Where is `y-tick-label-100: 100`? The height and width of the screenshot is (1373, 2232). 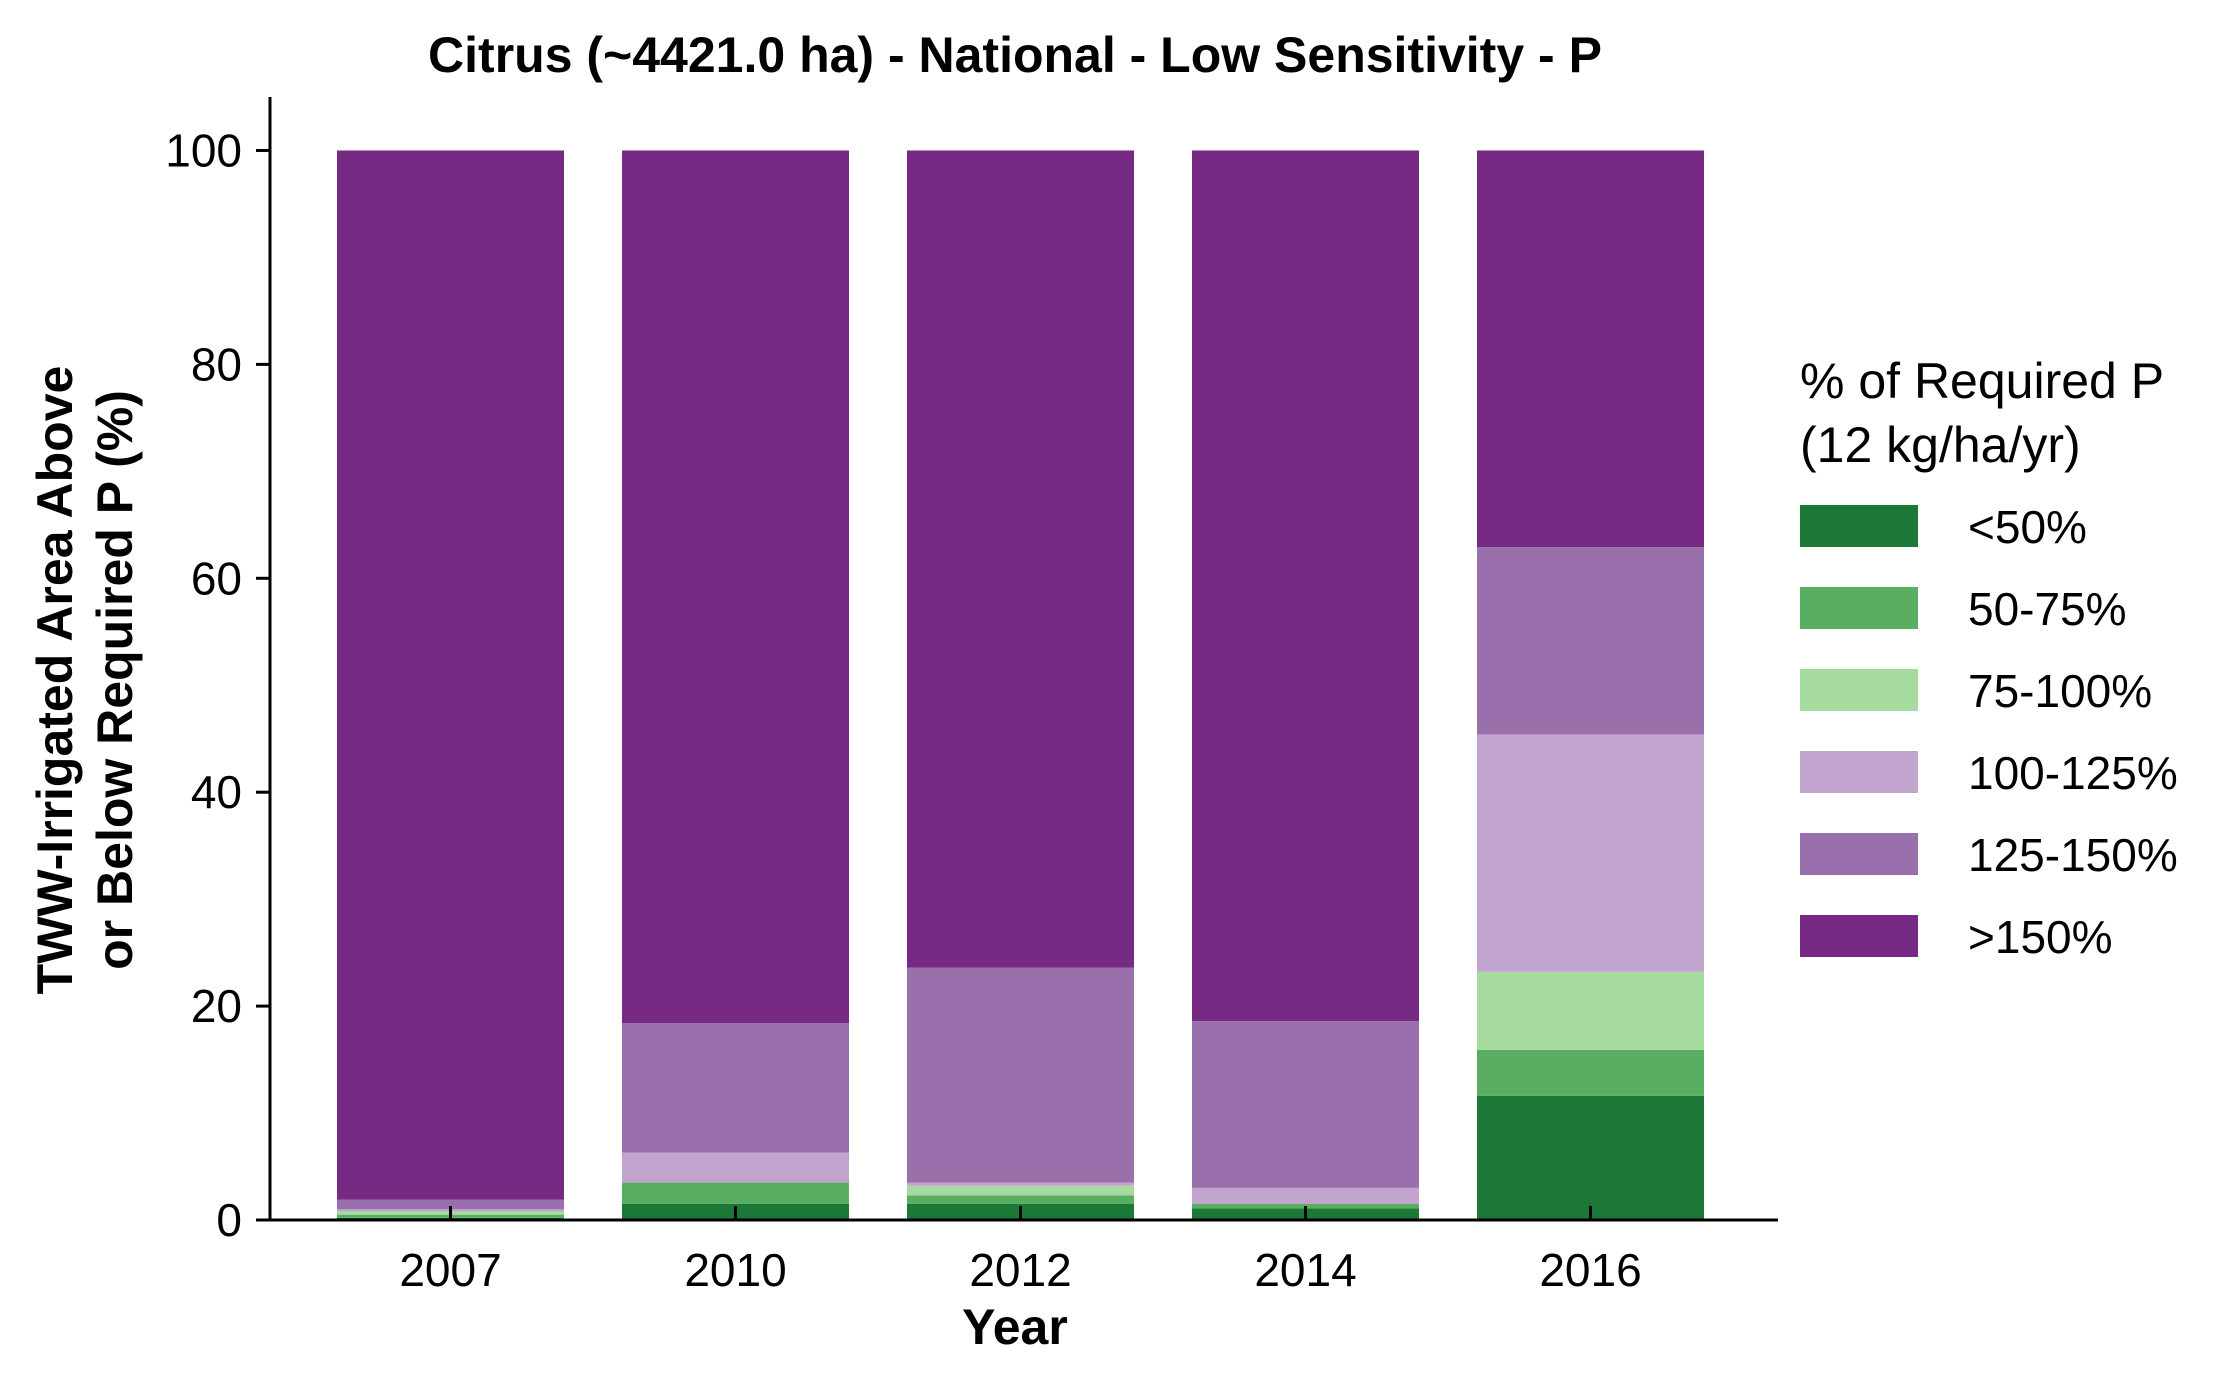 y-tick-label-100: 100 is located at coordinates (203, 150).